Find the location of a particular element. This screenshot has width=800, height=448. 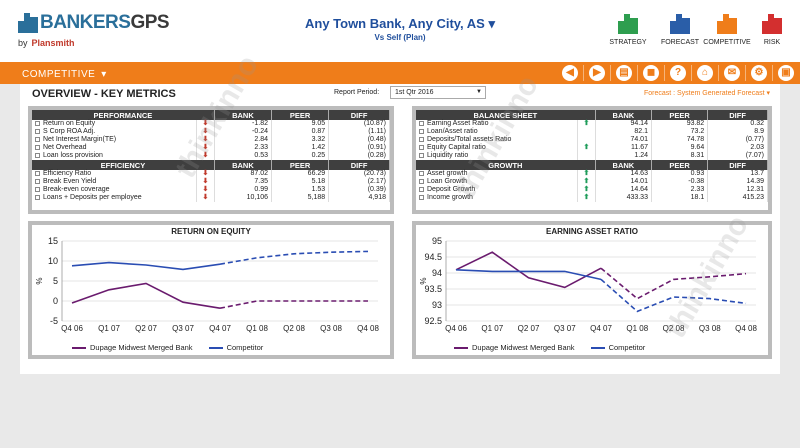

column-header: GROWTH is located at coordinates (506, 165).